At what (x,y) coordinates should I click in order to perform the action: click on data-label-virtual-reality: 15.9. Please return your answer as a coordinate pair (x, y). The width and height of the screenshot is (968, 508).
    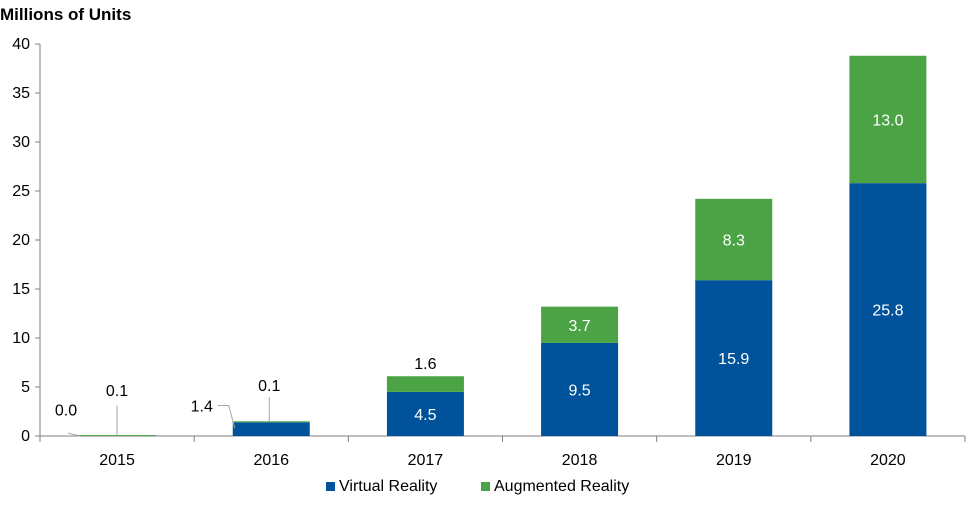
    Looking at the image, I should click on (733, 359).